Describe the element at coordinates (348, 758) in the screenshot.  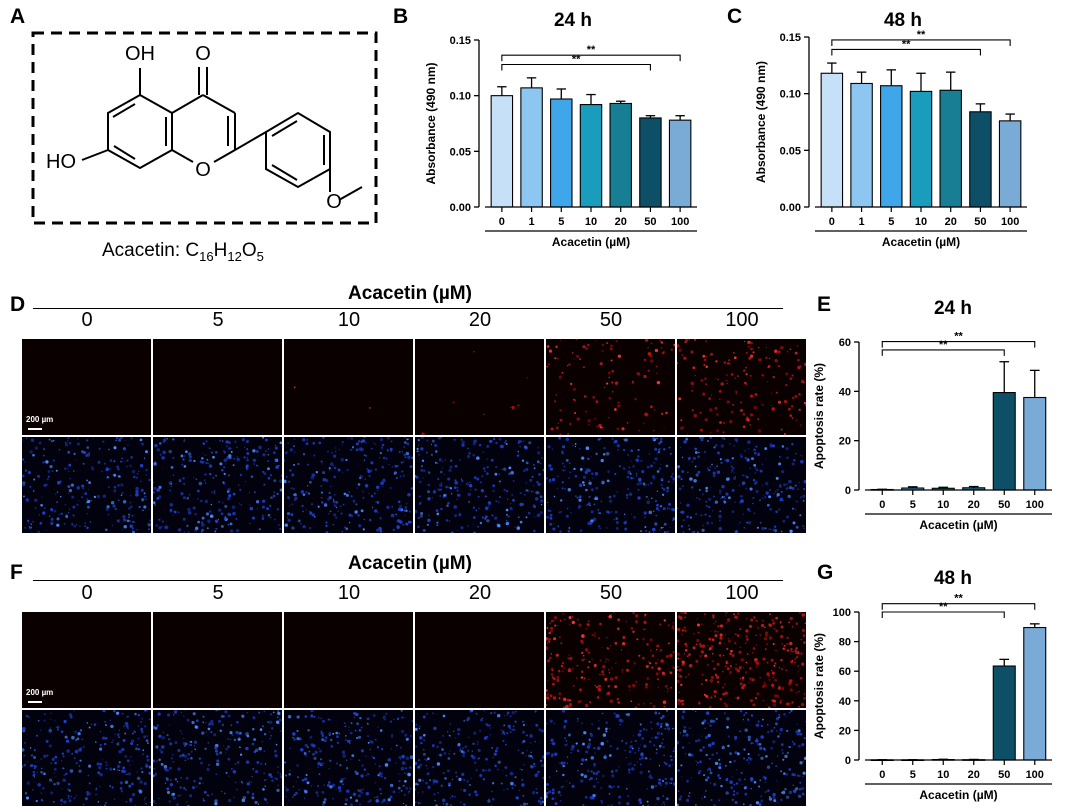
I see `micrograph-dots` at that location.